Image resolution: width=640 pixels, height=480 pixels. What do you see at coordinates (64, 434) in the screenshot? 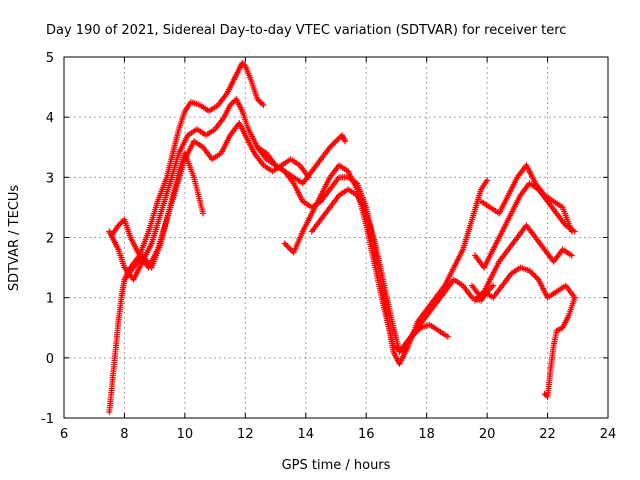
I see `x-tick-label: 6` at bounding box center [64, 434].